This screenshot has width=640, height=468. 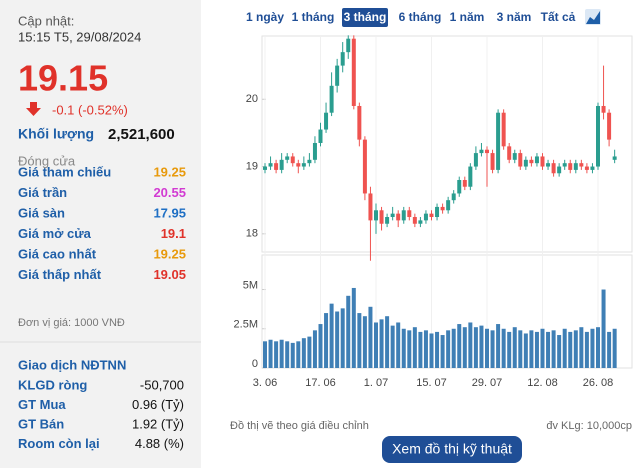 I want to click on x-tick-label: 12. 08, so click(x=542, y=383).